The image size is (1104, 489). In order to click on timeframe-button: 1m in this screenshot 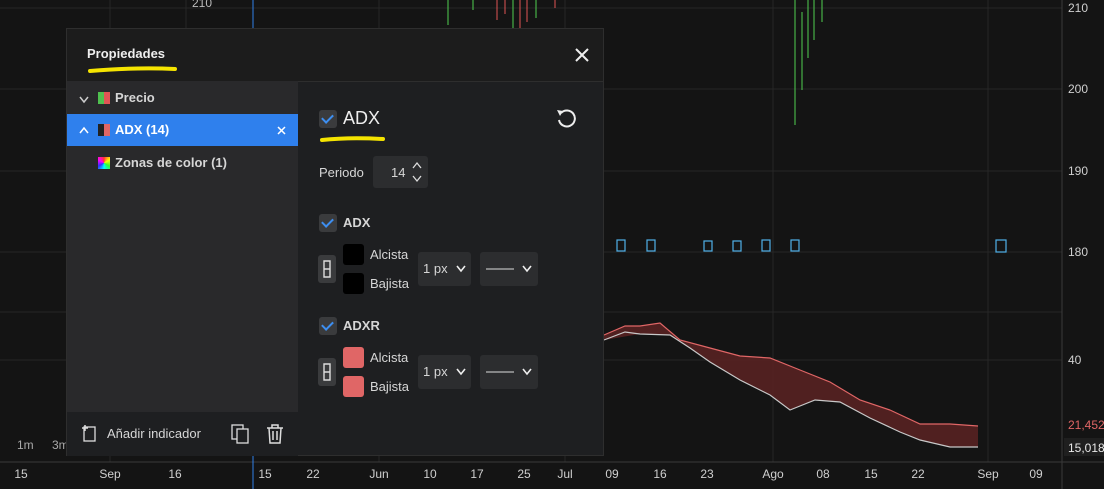, I will do `click(25, 445)`.